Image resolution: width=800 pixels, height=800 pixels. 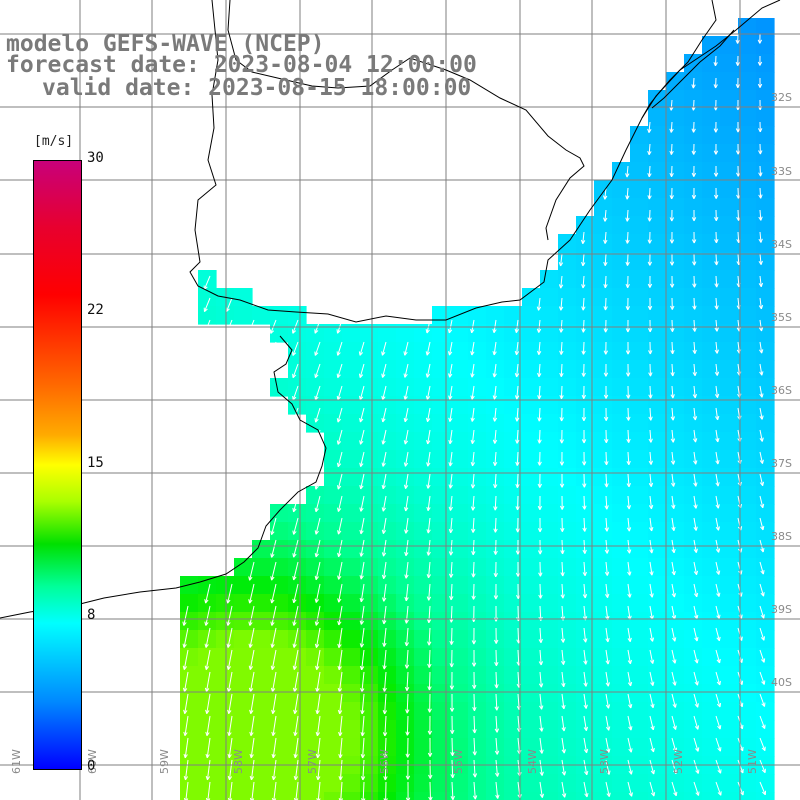 I want to click on latitude-labels: 32S 33S 34S 35S 36S 37S 38S 39S 40S, so click(x=781, y=390).